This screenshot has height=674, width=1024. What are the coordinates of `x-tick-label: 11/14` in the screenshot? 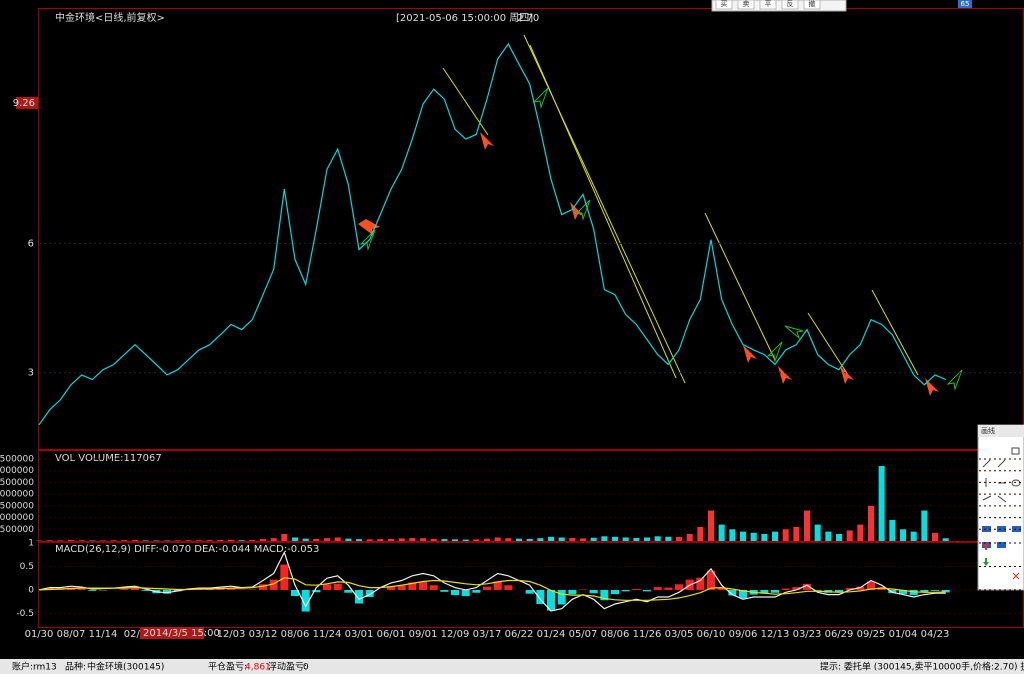 It's located at (103, 634).